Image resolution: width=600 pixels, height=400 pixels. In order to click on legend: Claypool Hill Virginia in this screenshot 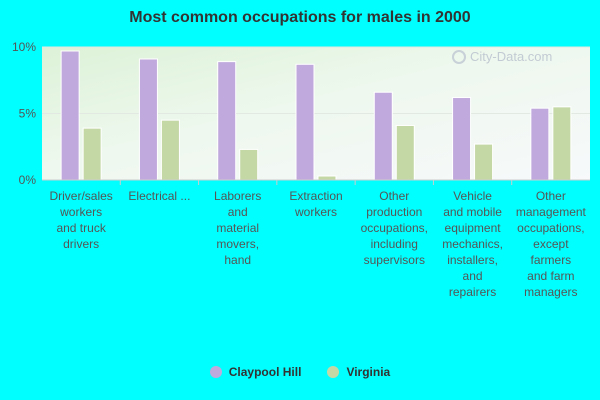, I will do `click(300, 372)`.